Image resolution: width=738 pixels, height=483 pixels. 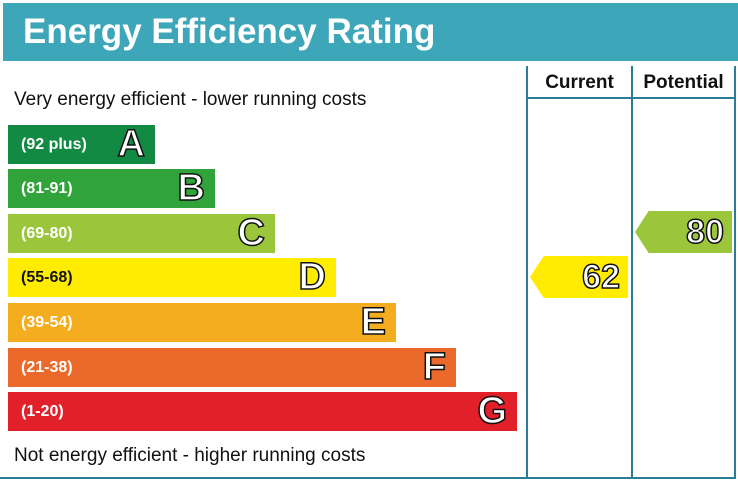 What do you see at coordinates (47, 233) in the screenshot?
I see `band-range: (69-80)` at bounding box center [47, 233].